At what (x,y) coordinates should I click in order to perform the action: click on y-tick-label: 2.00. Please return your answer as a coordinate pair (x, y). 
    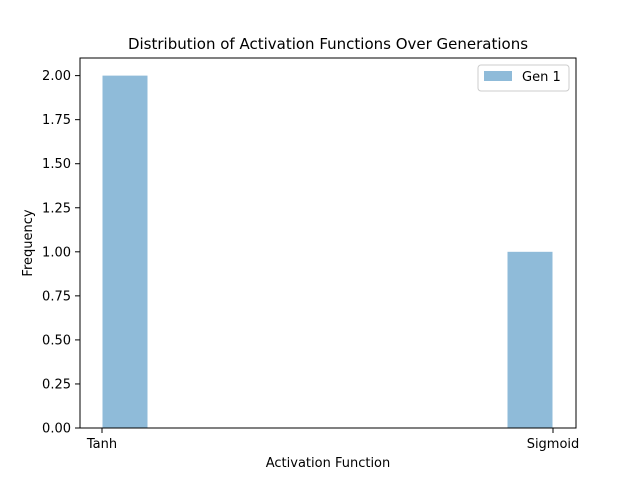
    Looking at the image, I should click on (56, 76).